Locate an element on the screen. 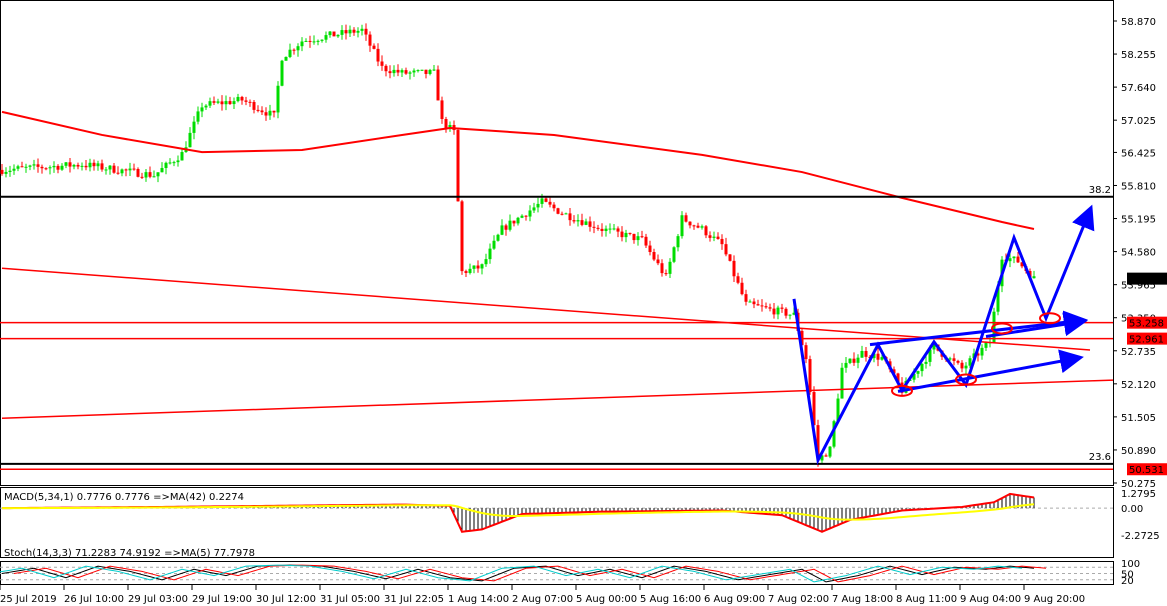 This screenshot has width=1167, height=606. stoch-ma-line is located at coordinates (511, 573).